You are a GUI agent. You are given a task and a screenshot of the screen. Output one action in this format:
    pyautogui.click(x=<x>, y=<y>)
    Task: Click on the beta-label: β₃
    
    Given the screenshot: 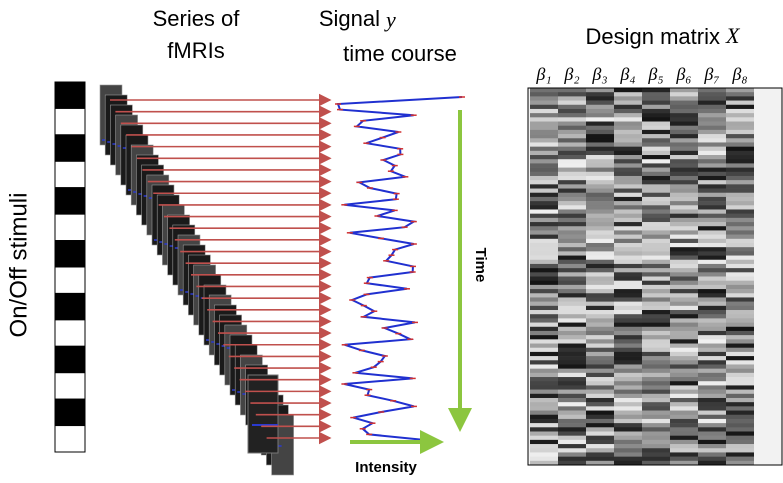 What is the action you would take?
    pyautogui.click(x=599, y=74)
    